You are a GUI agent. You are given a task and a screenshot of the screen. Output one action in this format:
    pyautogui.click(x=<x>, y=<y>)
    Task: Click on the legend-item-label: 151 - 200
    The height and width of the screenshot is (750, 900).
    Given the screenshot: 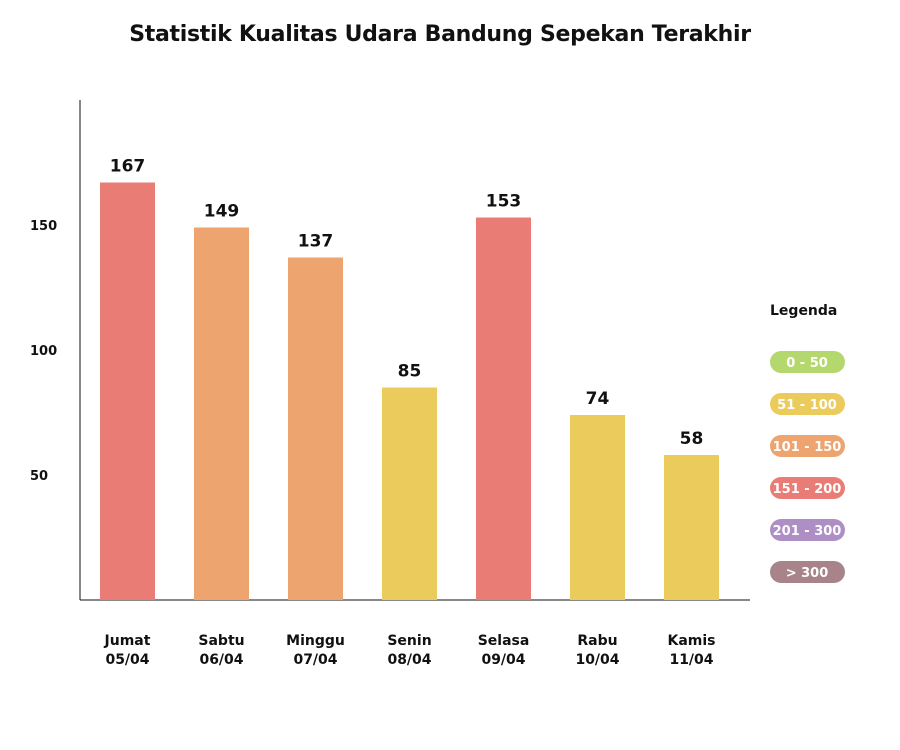 What is the action you would take?
    pyautogui.click(x=807, y=489)
    